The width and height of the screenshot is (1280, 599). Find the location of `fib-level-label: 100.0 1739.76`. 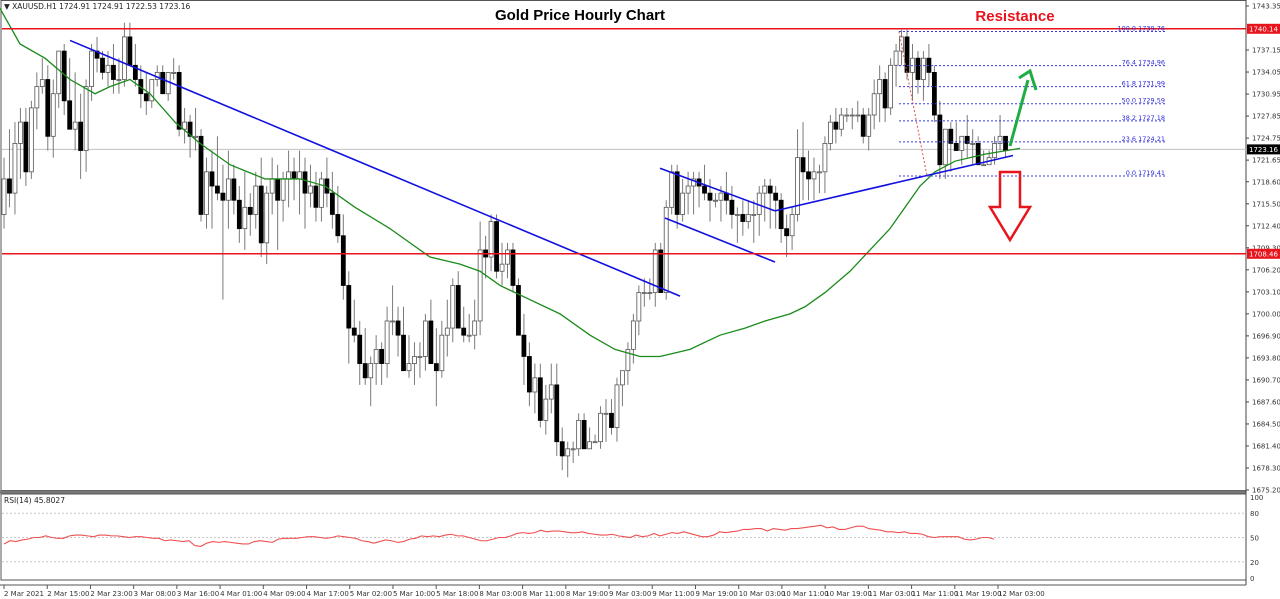

fib-level-label: 100.0 1739.76 is located at coordinates (1141, 28).